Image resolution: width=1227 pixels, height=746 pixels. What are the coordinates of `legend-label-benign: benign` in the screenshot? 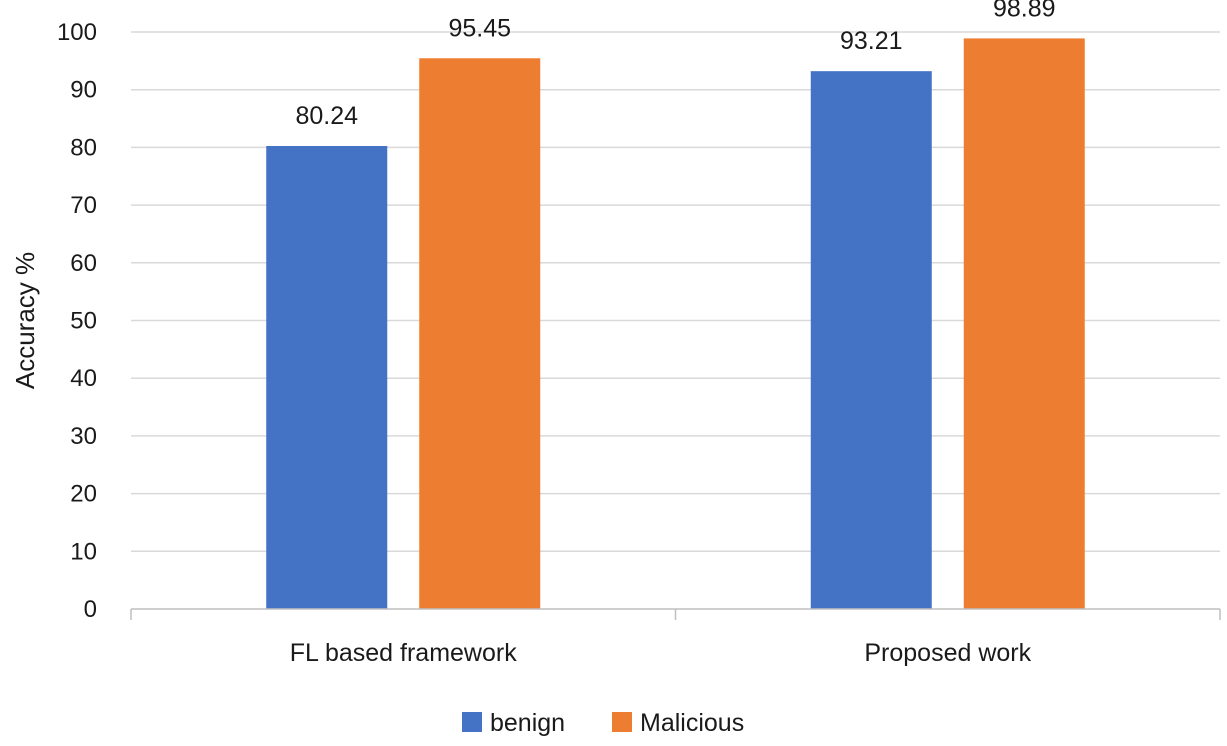 It's located at (527, 723).